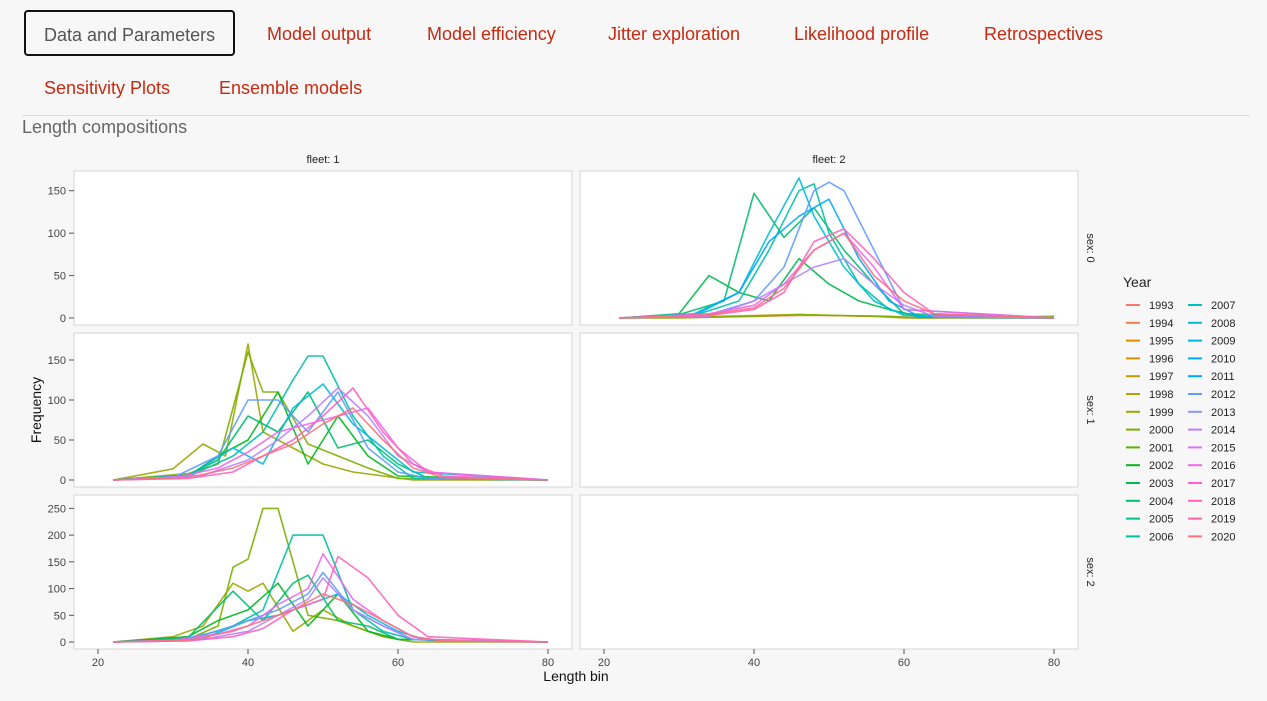  What do you see at coordinates (57, 509) in the screenshot?
I see `y-tick-label: 250` at bounding box center [57, 509].